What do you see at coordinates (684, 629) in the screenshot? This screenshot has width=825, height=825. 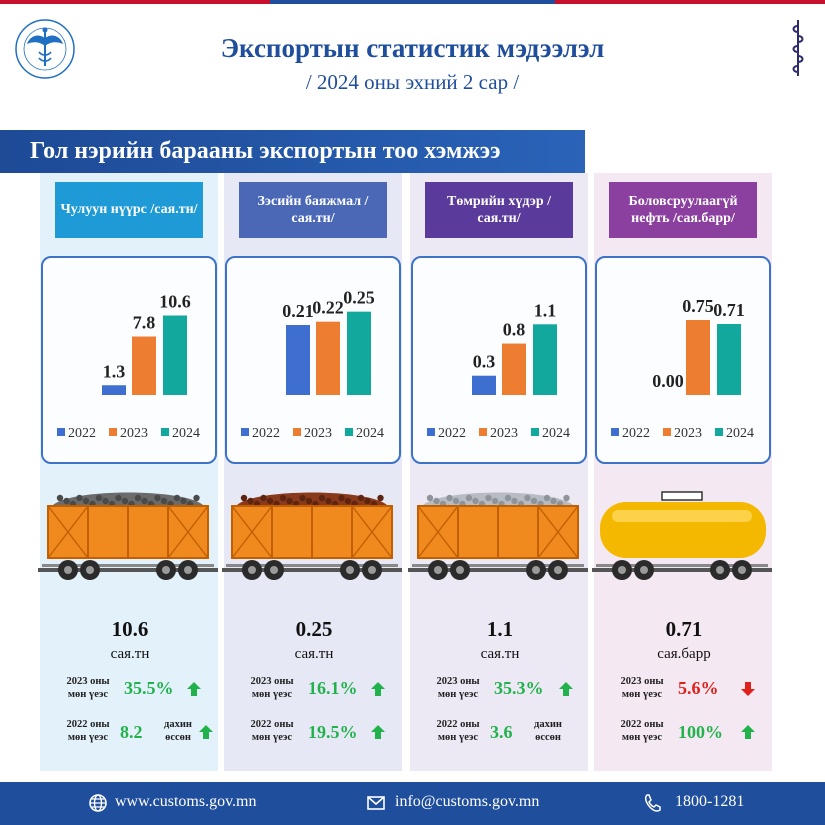 I see `export-volume-value: 0.71` at bounding box center [684, 629].